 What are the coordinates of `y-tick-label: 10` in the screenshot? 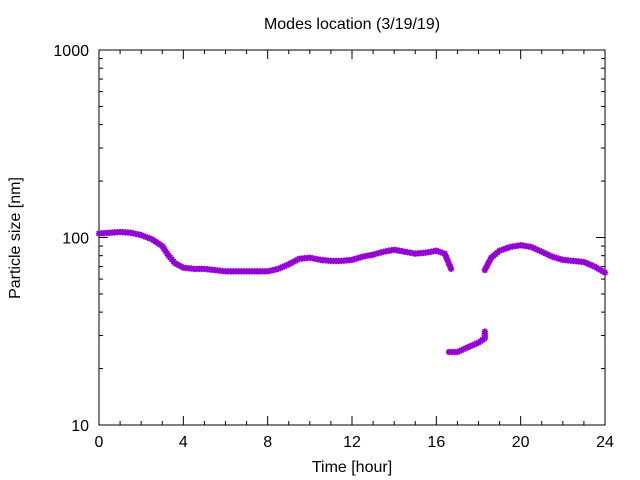 It's located at (80, 426).